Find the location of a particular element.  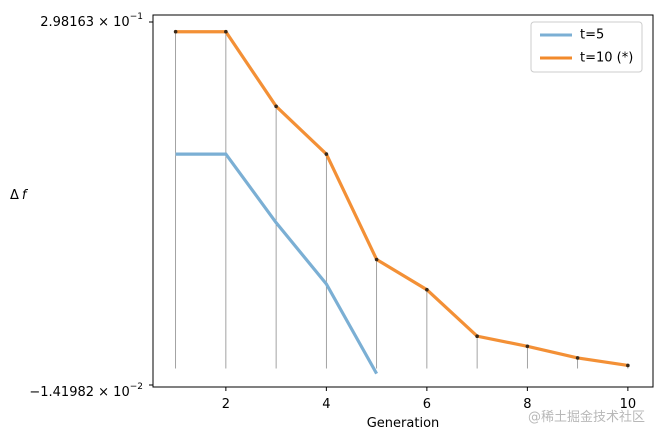

x-tick-label: 4 is located at coordinates (326, 404).